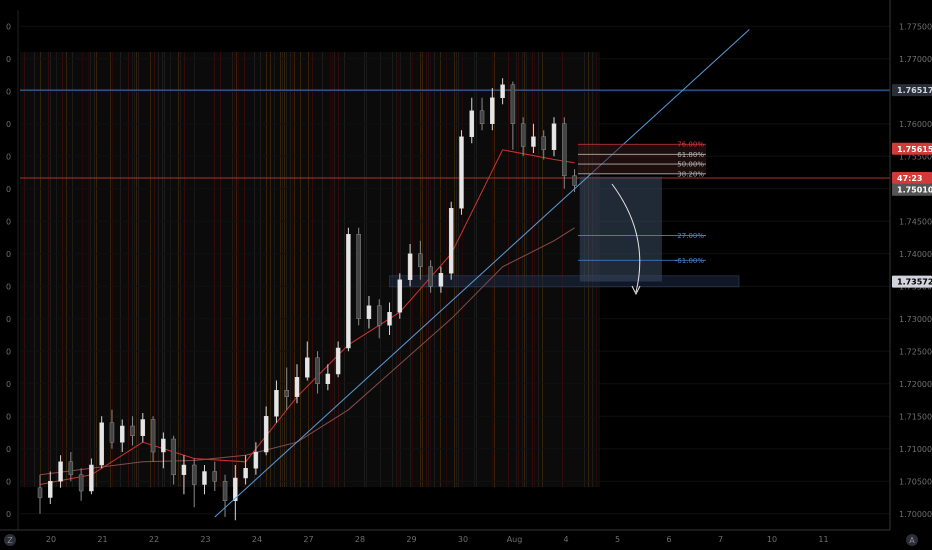 Image resolution: width=932 pixels, height=550 pixels. I want to click on time-axis: 20 21 22 23 24 27 28 29 30 Aug 4 5 6 7 10 11, so click(445, 536).